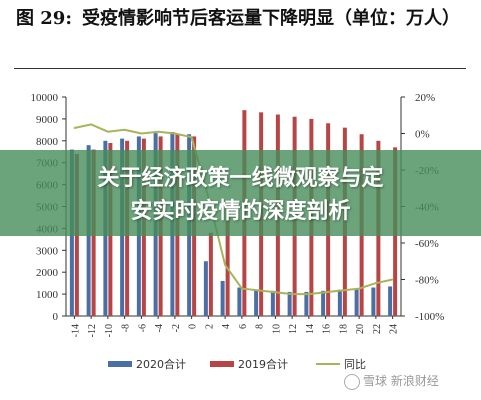 This screenshot has width=481, height=400. I want to click on x-tick-label: -4, so click(159, 328).